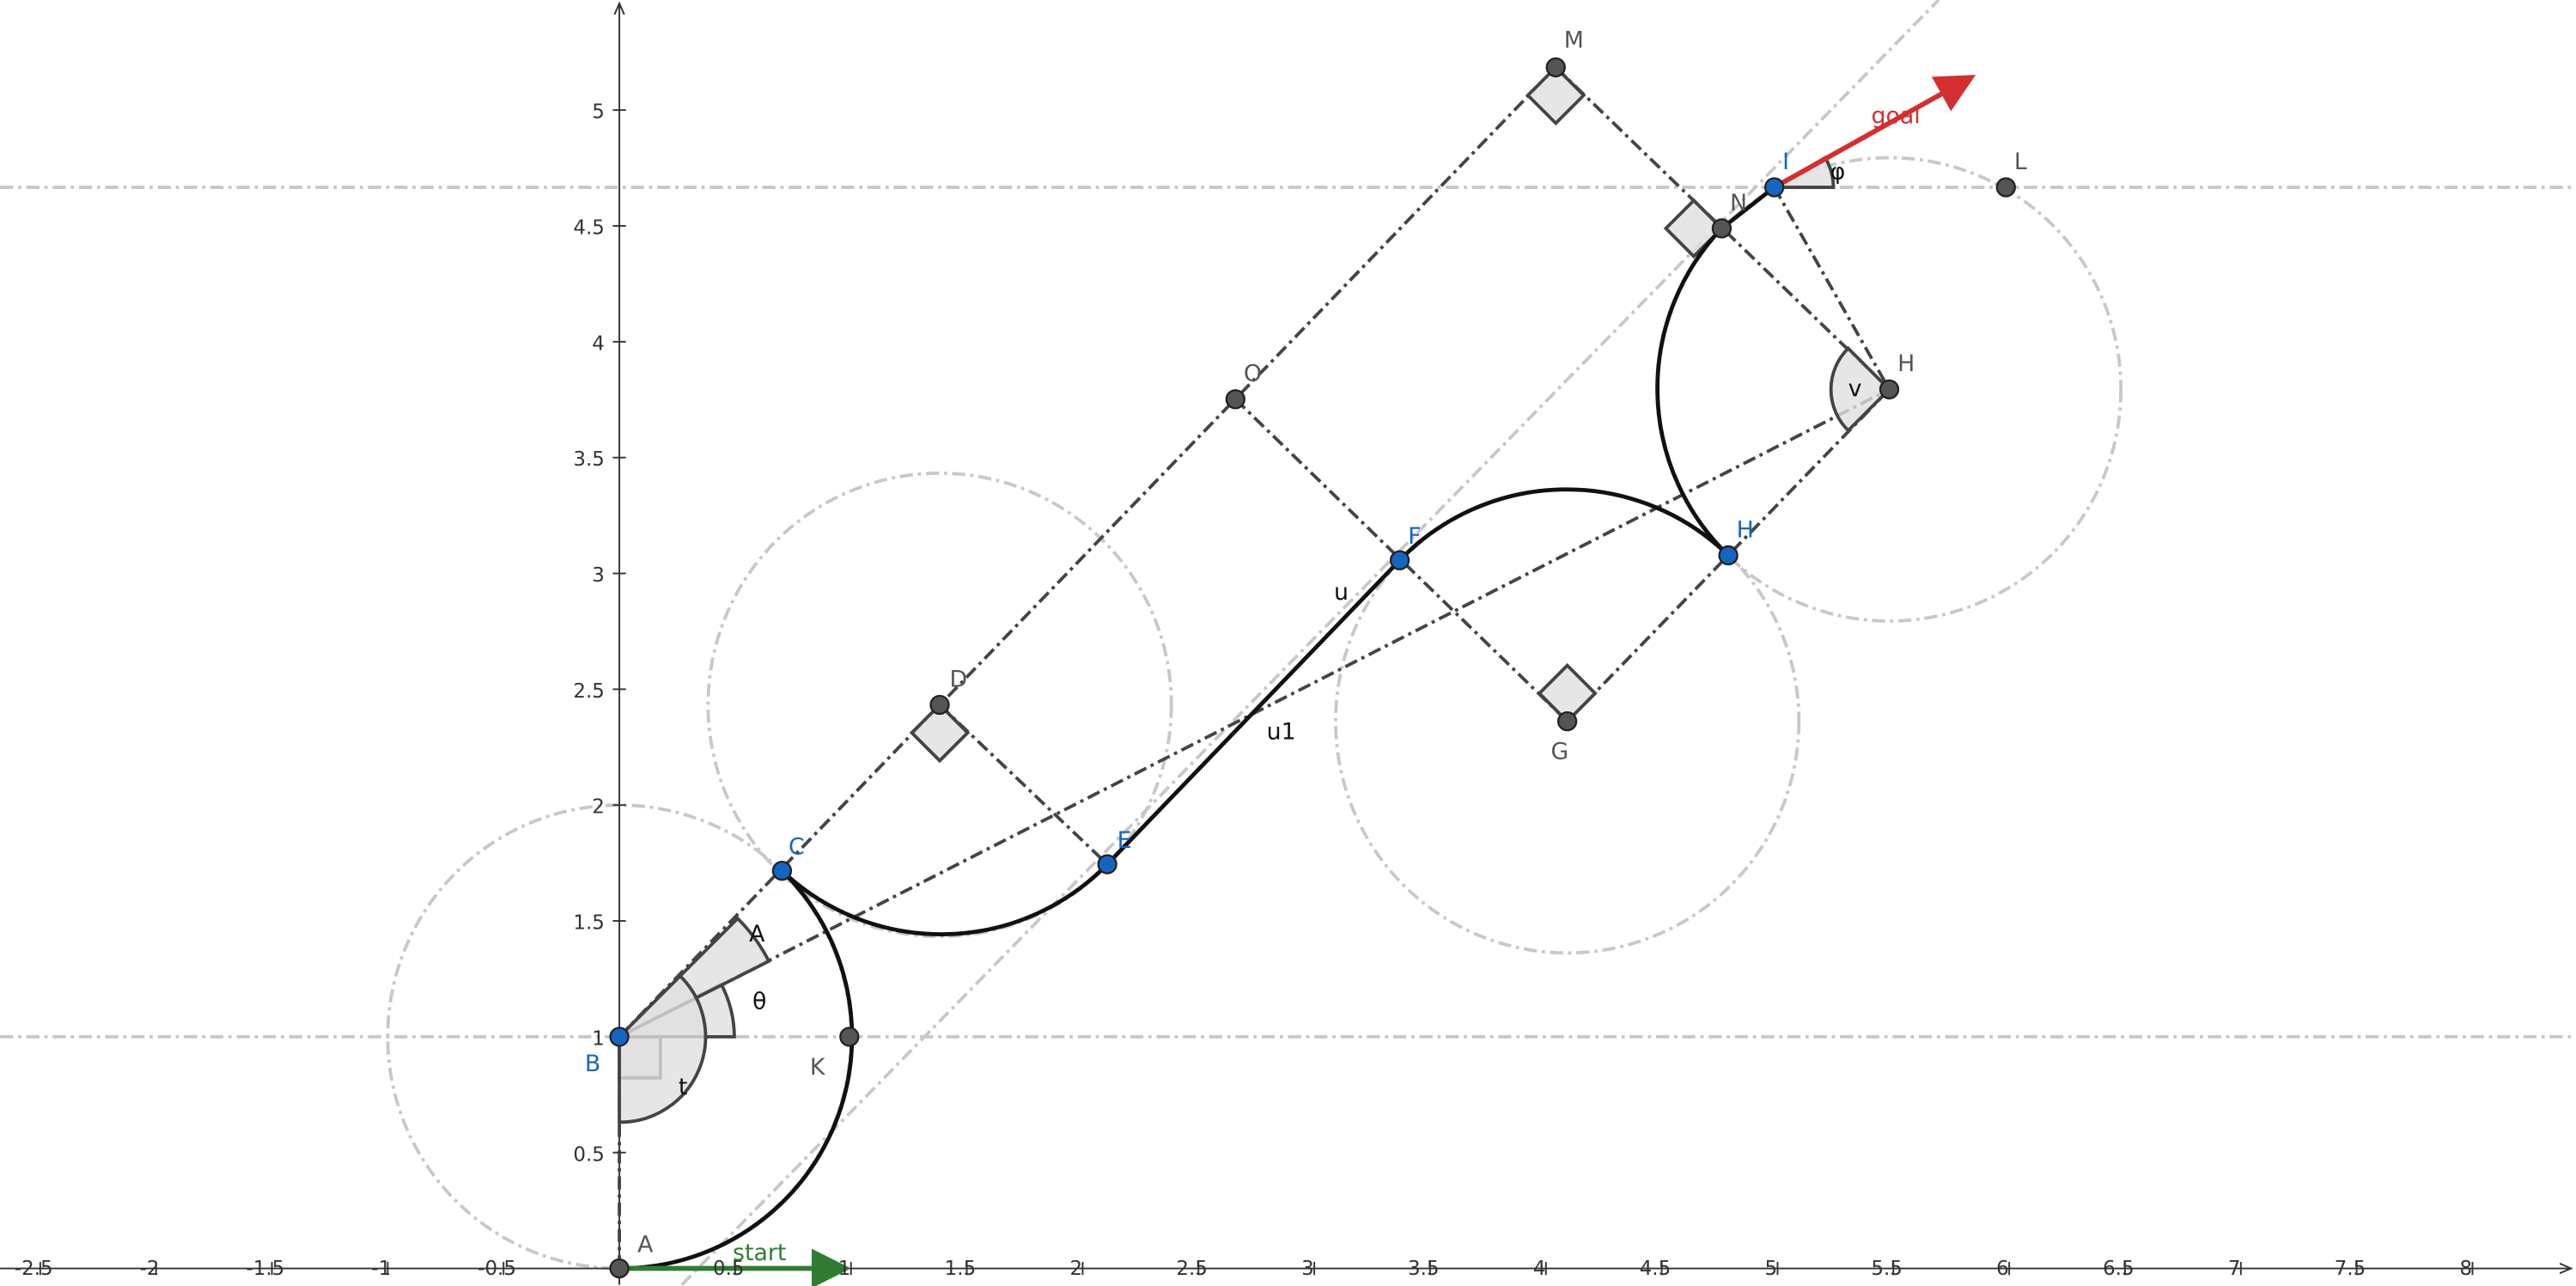 The width and height of the screenshot is (2576, 1286). I want to click on segment-u1, so click(1253, 712).